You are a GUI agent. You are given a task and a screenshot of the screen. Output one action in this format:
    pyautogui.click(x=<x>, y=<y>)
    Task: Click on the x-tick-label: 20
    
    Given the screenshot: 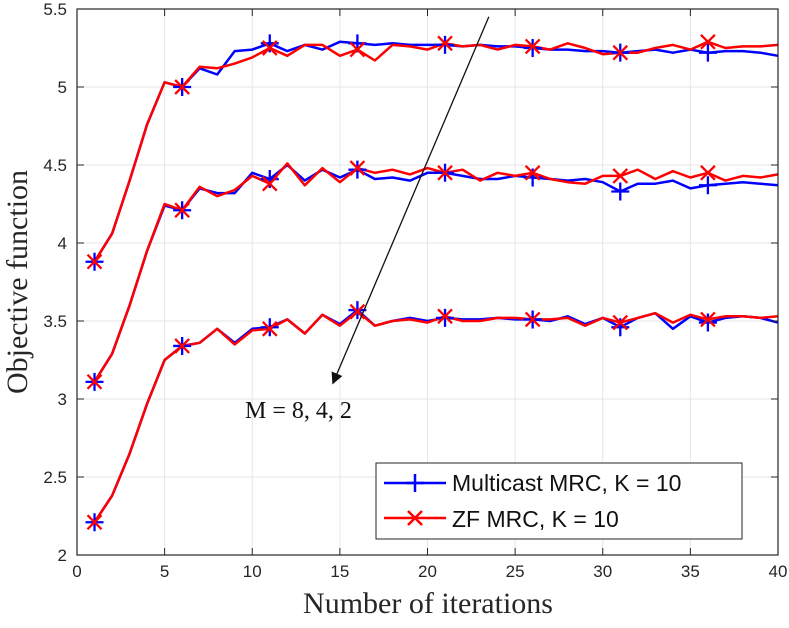 What is the action you would take?
    pyautogui.click(x=427, y=571)
    